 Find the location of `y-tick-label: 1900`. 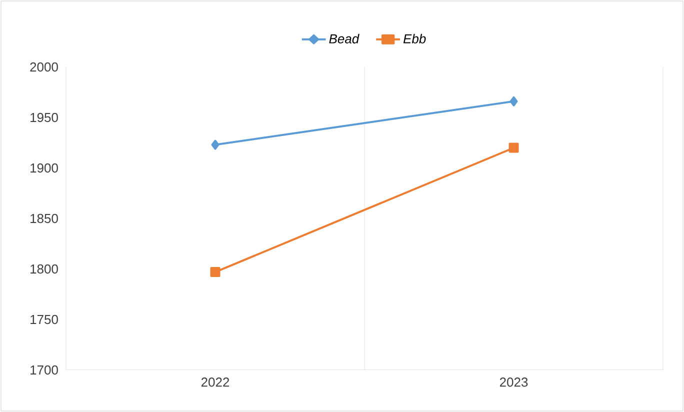

y-tick-label: 1900 is located at coordinates (44, 168).